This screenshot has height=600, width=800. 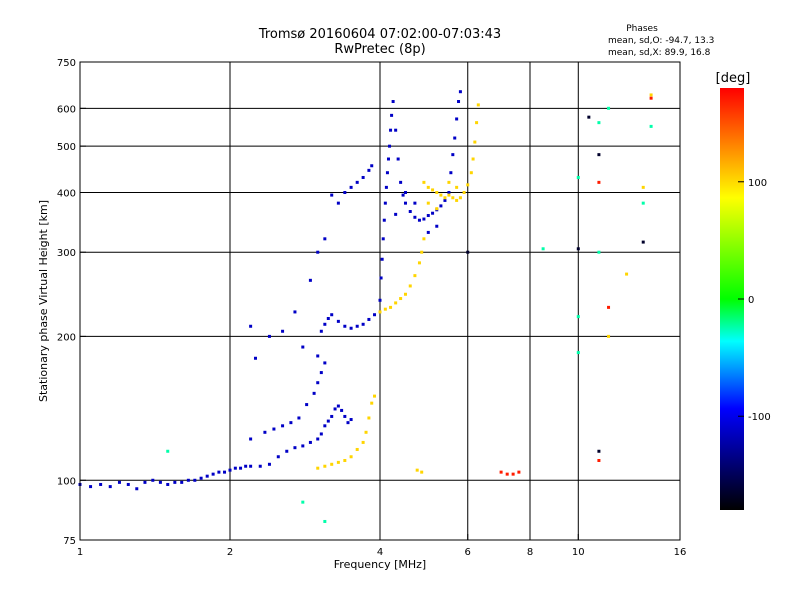 I want to click on x-tick-label: 2, so click(x=230, y=552).